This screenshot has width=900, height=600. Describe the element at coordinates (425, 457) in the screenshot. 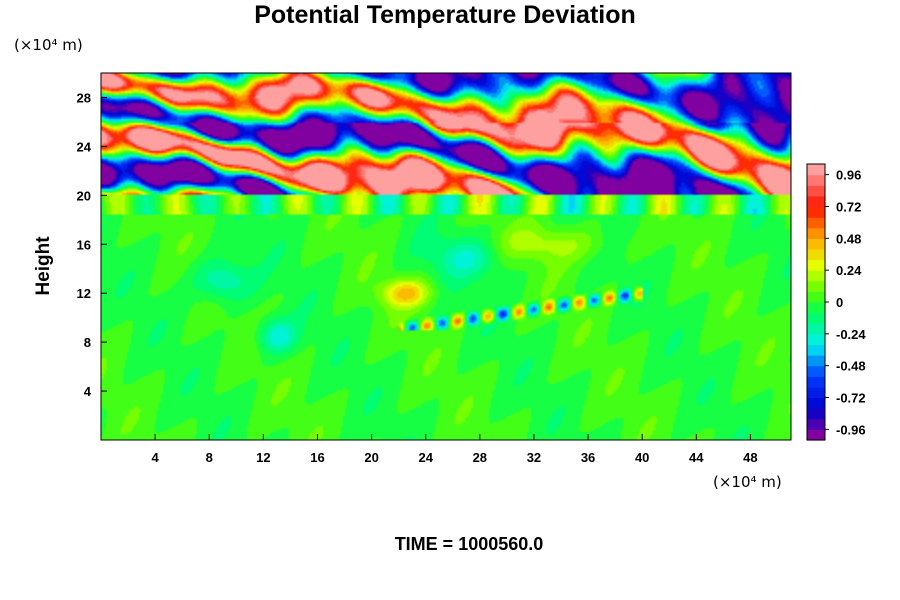

I see `x-tick-label: 24` at that location.